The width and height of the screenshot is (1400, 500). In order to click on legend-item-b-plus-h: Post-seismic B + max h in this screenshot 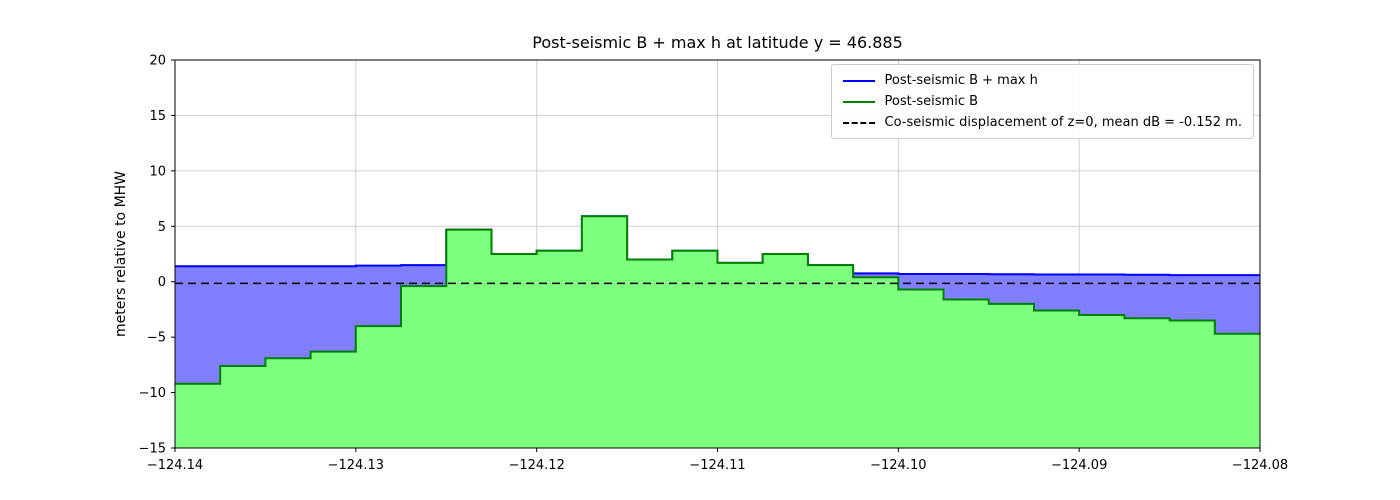, I will do `click(1042, 80)`.